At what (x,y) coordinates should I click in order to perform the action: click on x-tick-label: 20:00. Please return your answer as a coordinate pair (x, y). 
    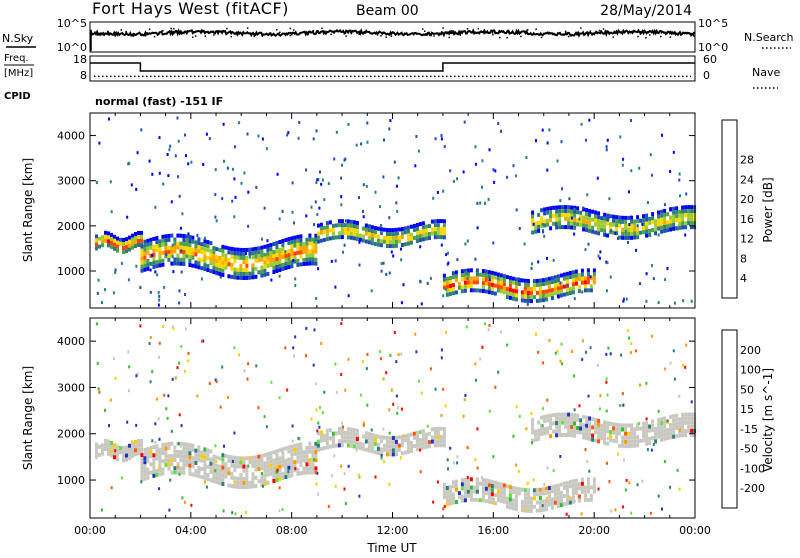
    Looking at the image, I should click on (594, 530).